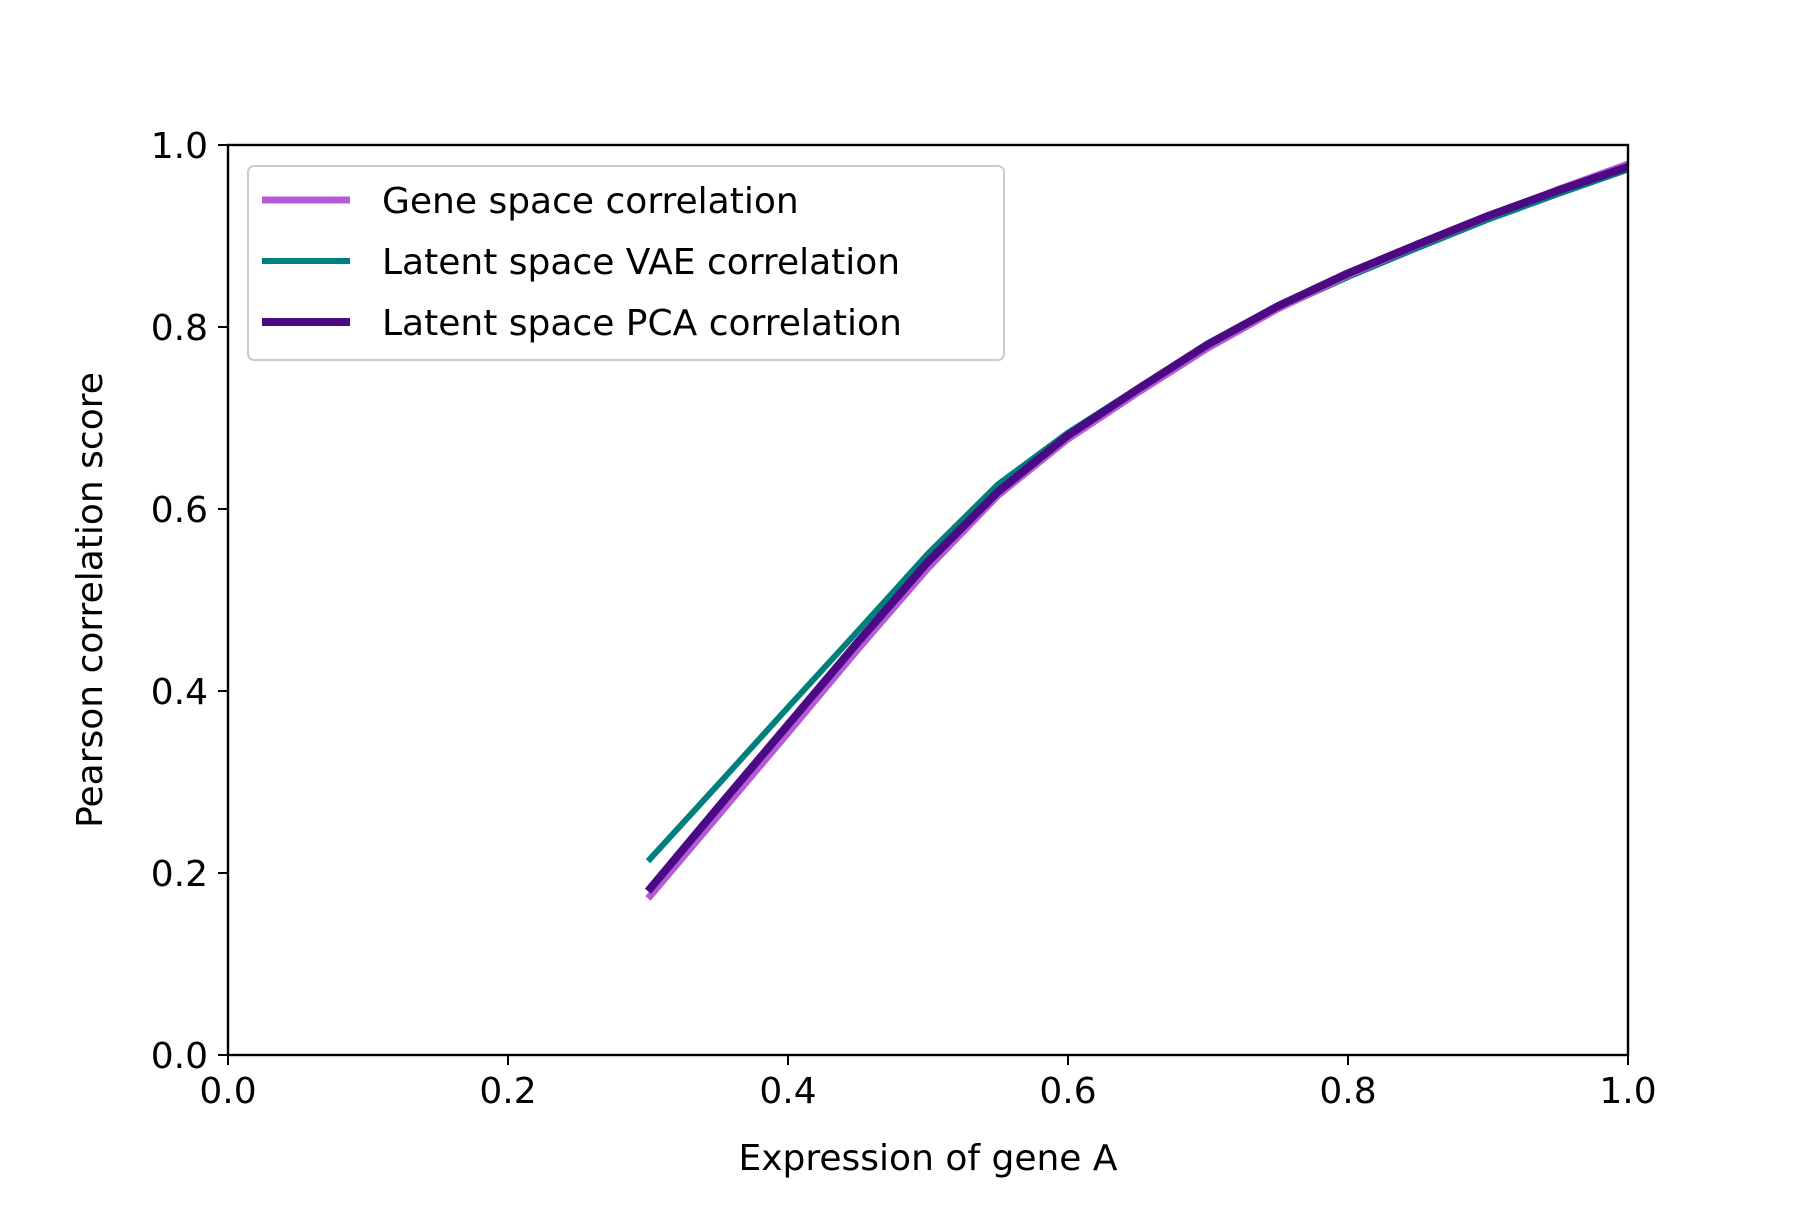 The width and height of the screenshot is (1800, 1205). What do you see at coordinates (179, 692) in the screenshot?
I see `y-tick-label: 0.4` at bounding box center [179, 692].